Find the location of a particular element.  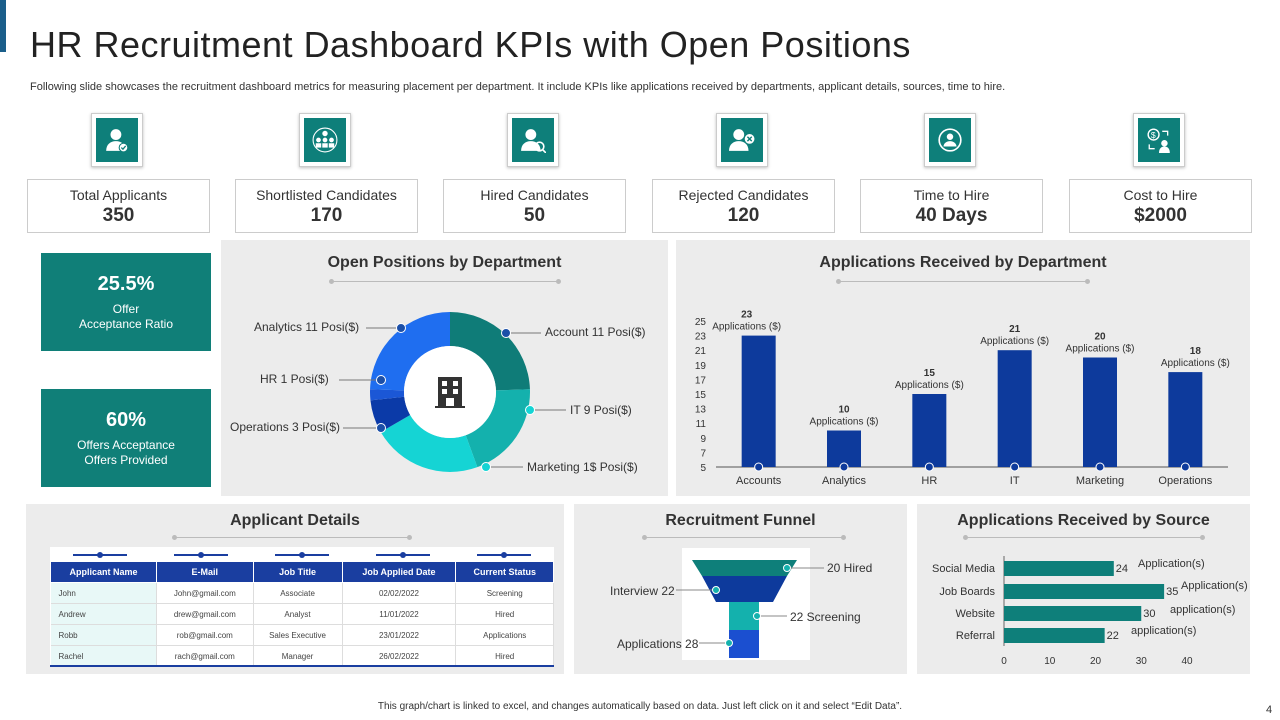

donut-label-account: Account 11 Posi($) is located at coordinates (595, 332).